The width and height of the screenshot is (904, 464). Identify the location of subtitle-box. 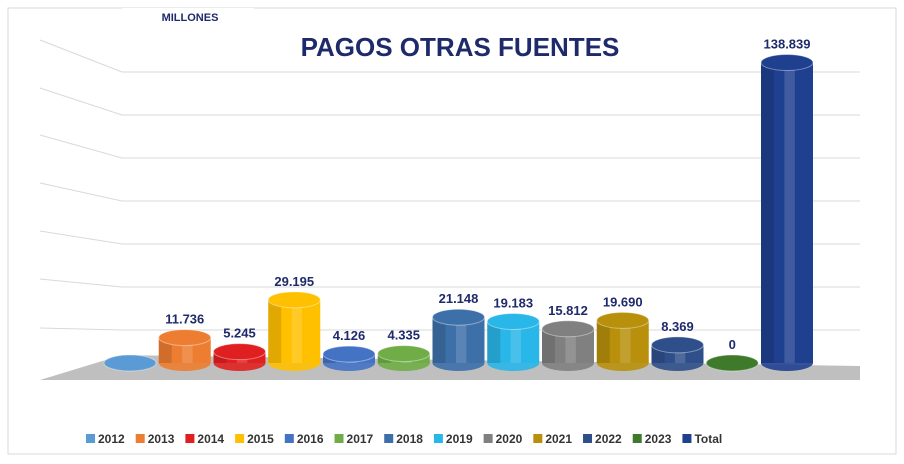
(188, 21).